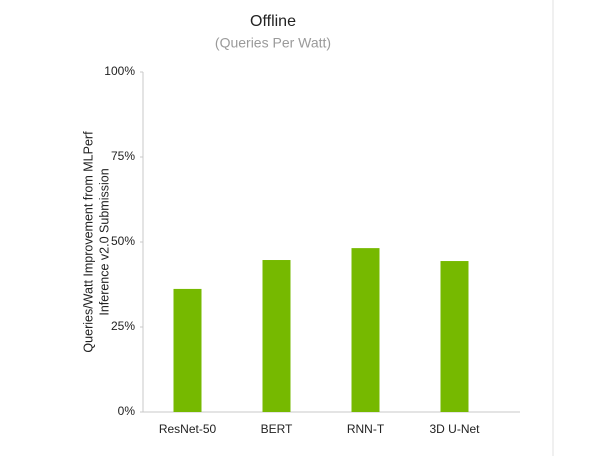 The height and width of the screenshot is (456, 600). I want to click on x-tick-label: RNN-T, so click(366, 429).